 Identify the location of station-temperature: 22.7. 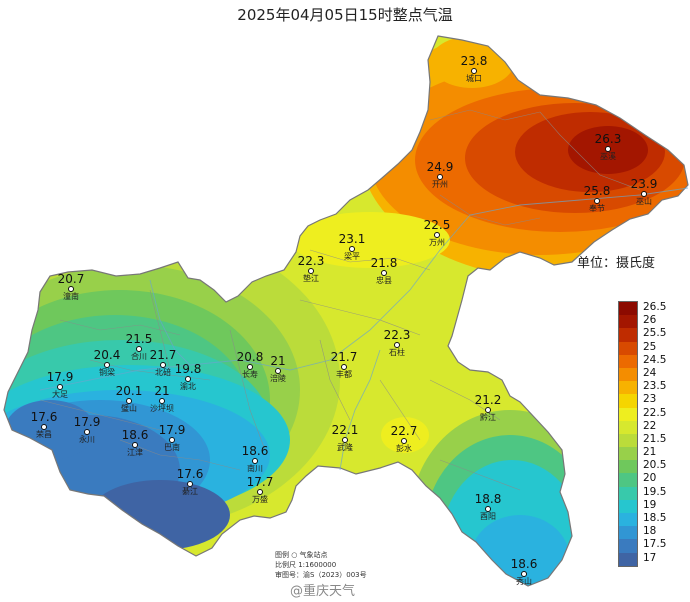
(404, 431).